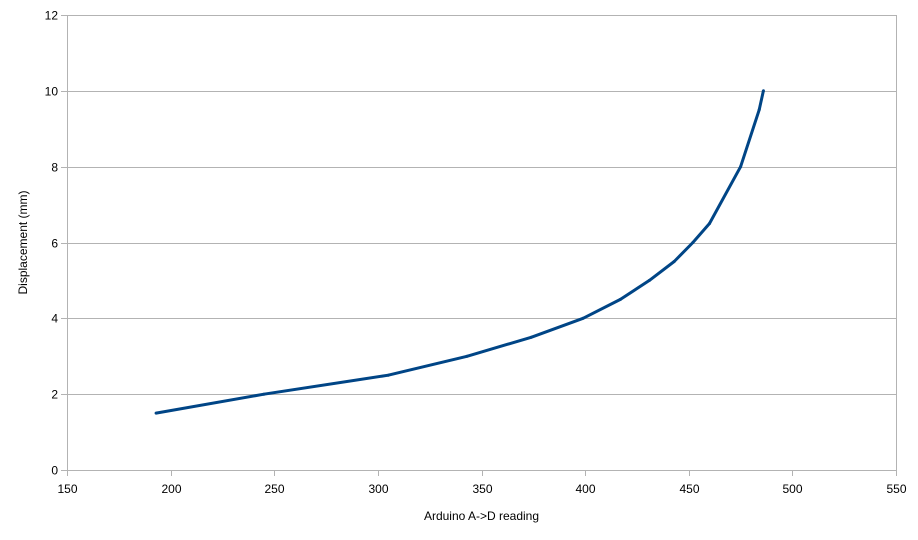 The image size is (918, 540). What do you see at coordinates (67, 489) in the screenshot?
I see `x-tick-label: 150` at bounding box center [67, 489].